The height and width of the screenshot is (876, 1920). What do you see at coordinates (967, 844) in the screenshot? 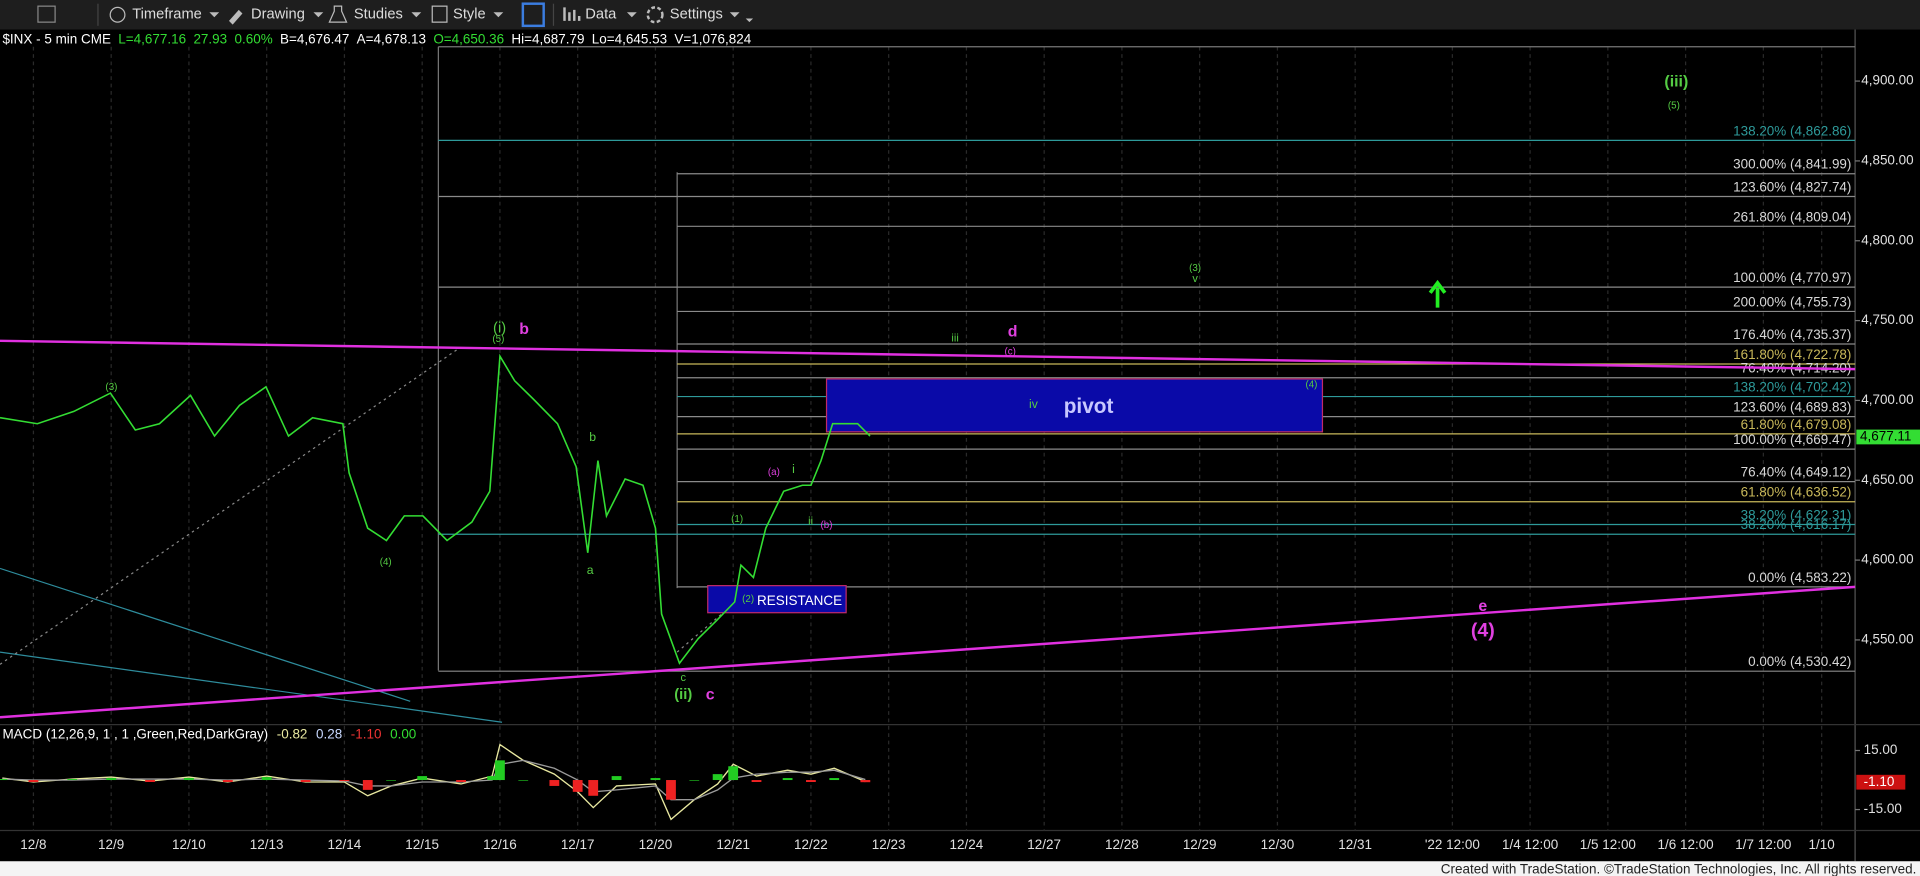
I see `x-tick-label: 12/24` at bounding box center [967, 844].